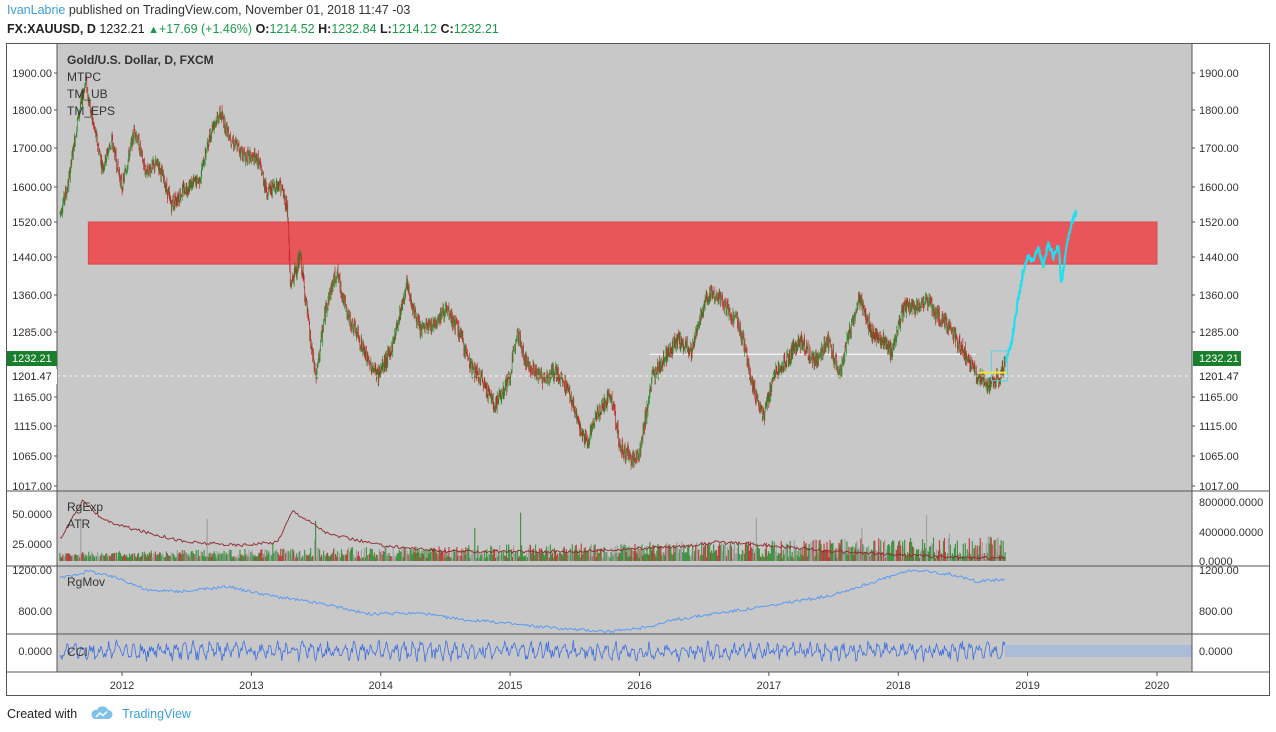 This screenshot has height=732, width=1276. What do you see at coordinates (1219, 296) in the screenshot?
I see `right-price-tick-label: 1360.00` at bounding box center [1219, 296].